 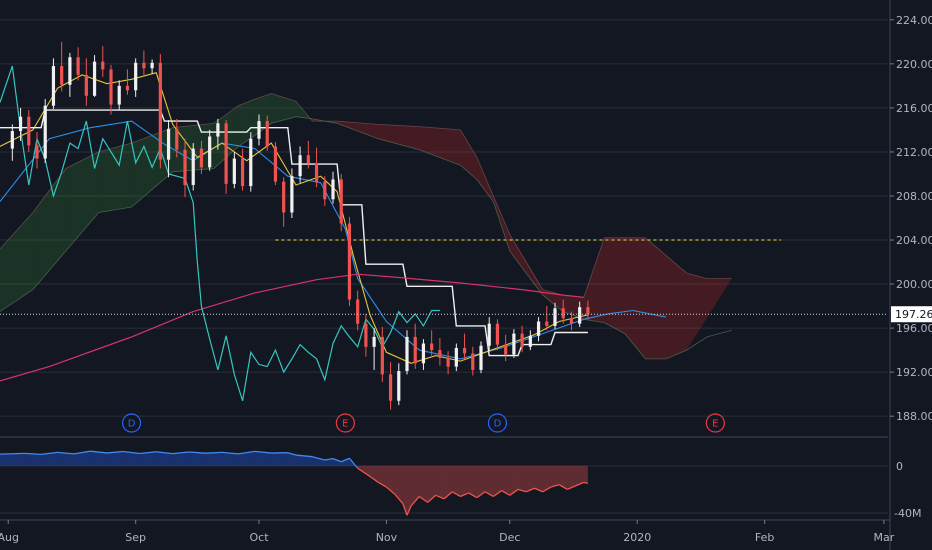 What do you see at coordinates (135, 537) in the screenshot?
I see `time-tick-label: Sep` at bounding box center [135, 537].